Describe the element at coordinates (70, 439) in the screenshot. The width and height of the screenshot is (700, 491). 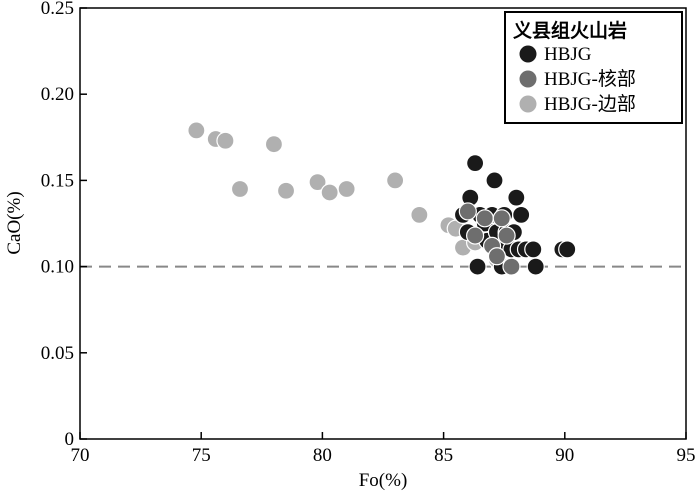
I see `y-tick-label: 0` at that location.